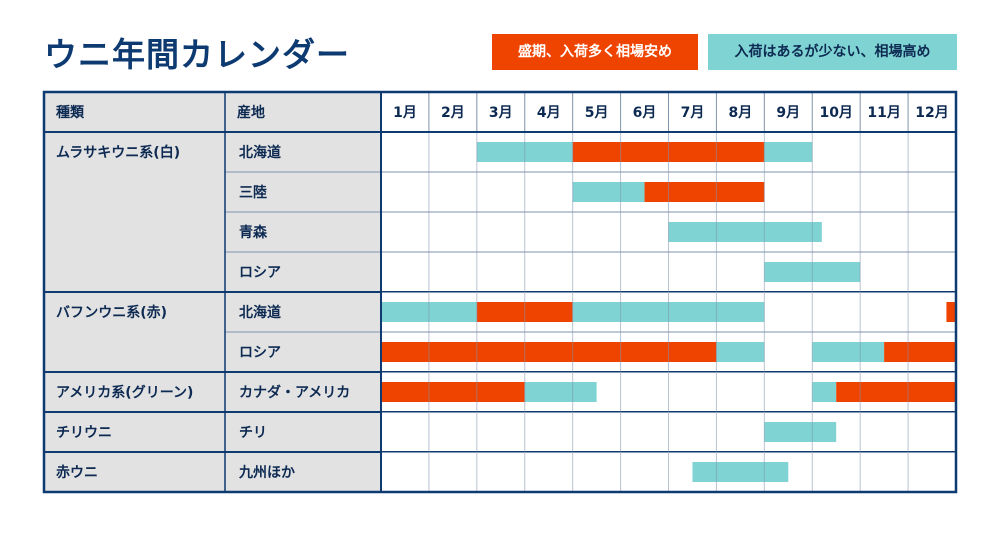 Image resolution: width=1000 pixels, height=540 pixels. Describe the element at coordinates (693, 113) in the screenshot. I see `month-label: 7月` at that location.